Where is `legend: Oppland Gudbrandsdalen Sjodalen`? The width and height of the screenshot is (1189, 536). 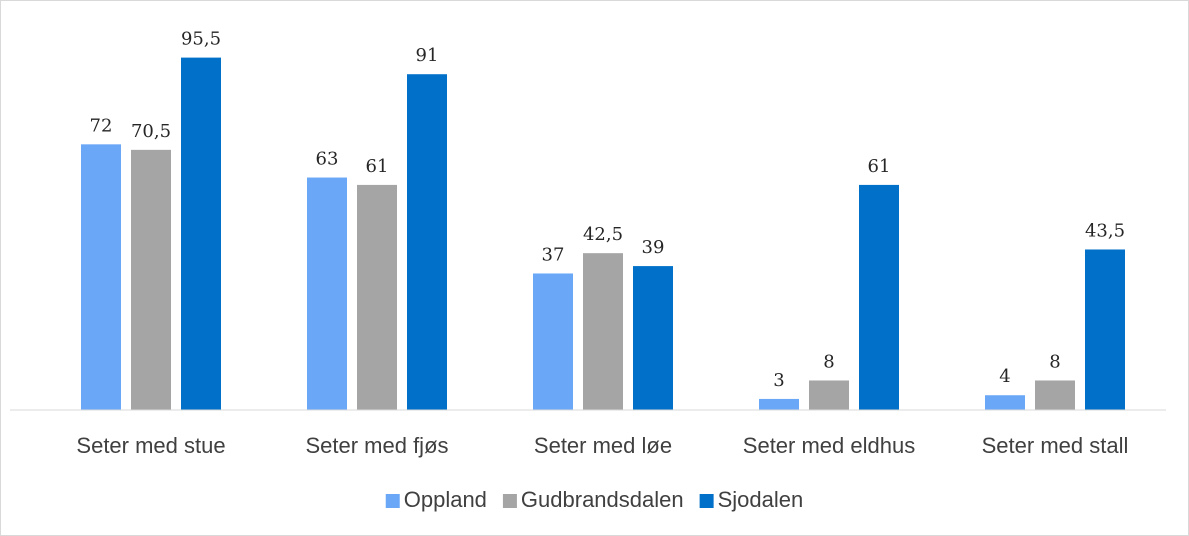
legend: Oppland Gudbrandsdalen Sjodalen is located at coordinates (594, 499).